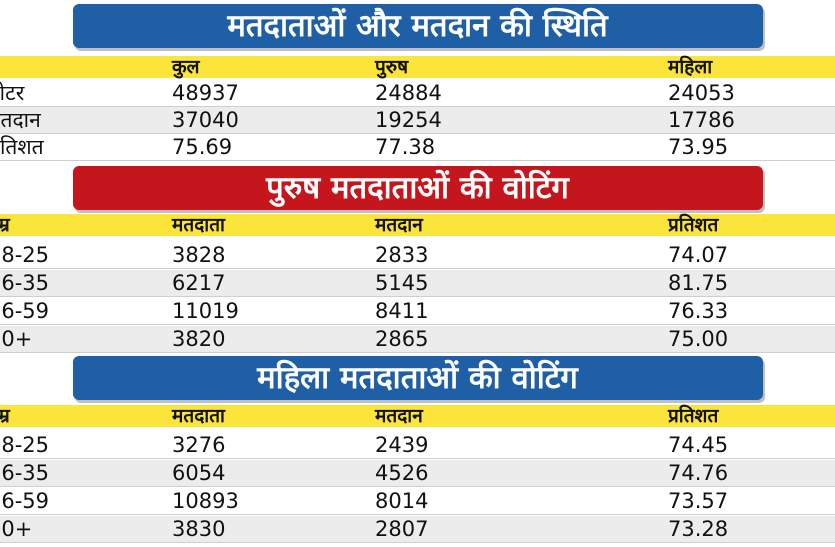  I want to click on table-cell: 3820, so click(199, 339).